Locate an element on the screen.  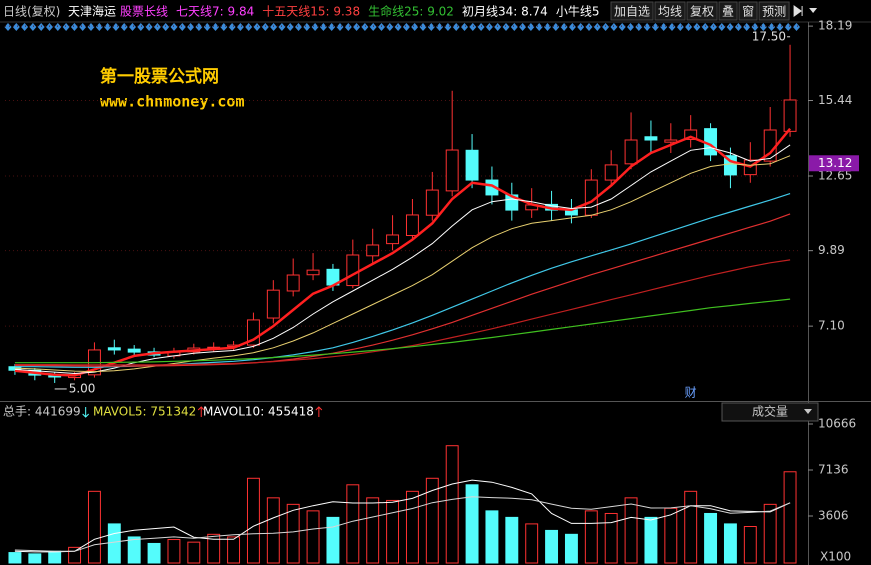
volume-mavol5: MAVOL5: 751342 is located at coordinates (144, 412).